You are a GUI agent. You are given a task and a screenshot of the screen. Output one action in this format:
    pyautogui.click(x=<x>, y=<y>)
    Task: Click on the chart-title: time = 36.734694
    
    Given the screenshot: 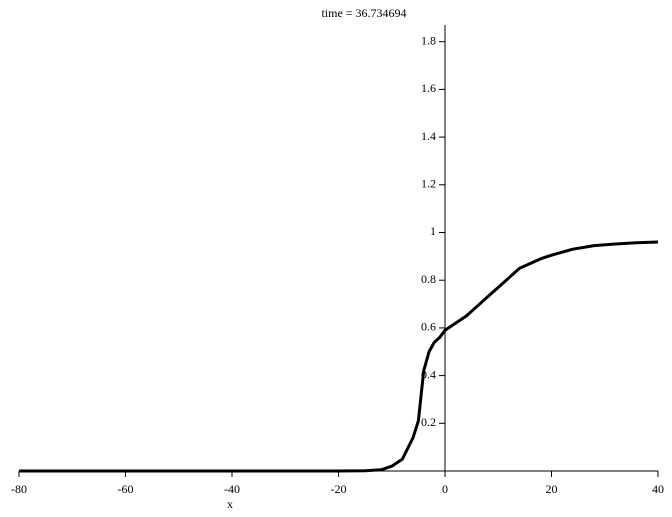 What is the action you would take?
    pyautogui.click(x=363, y=13)
    